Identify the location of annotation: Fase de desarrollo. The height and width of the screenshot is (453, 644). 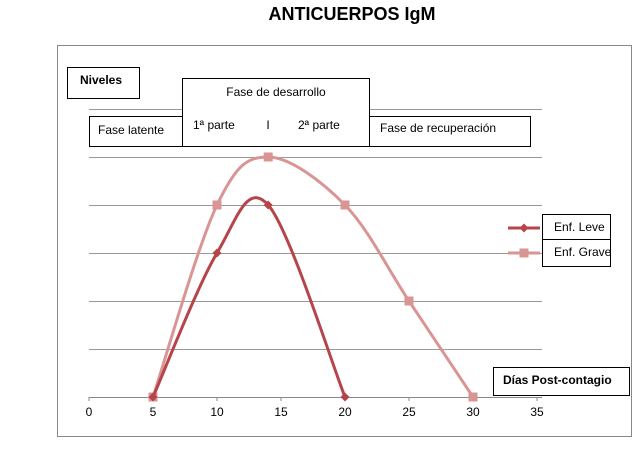
(276, 92).